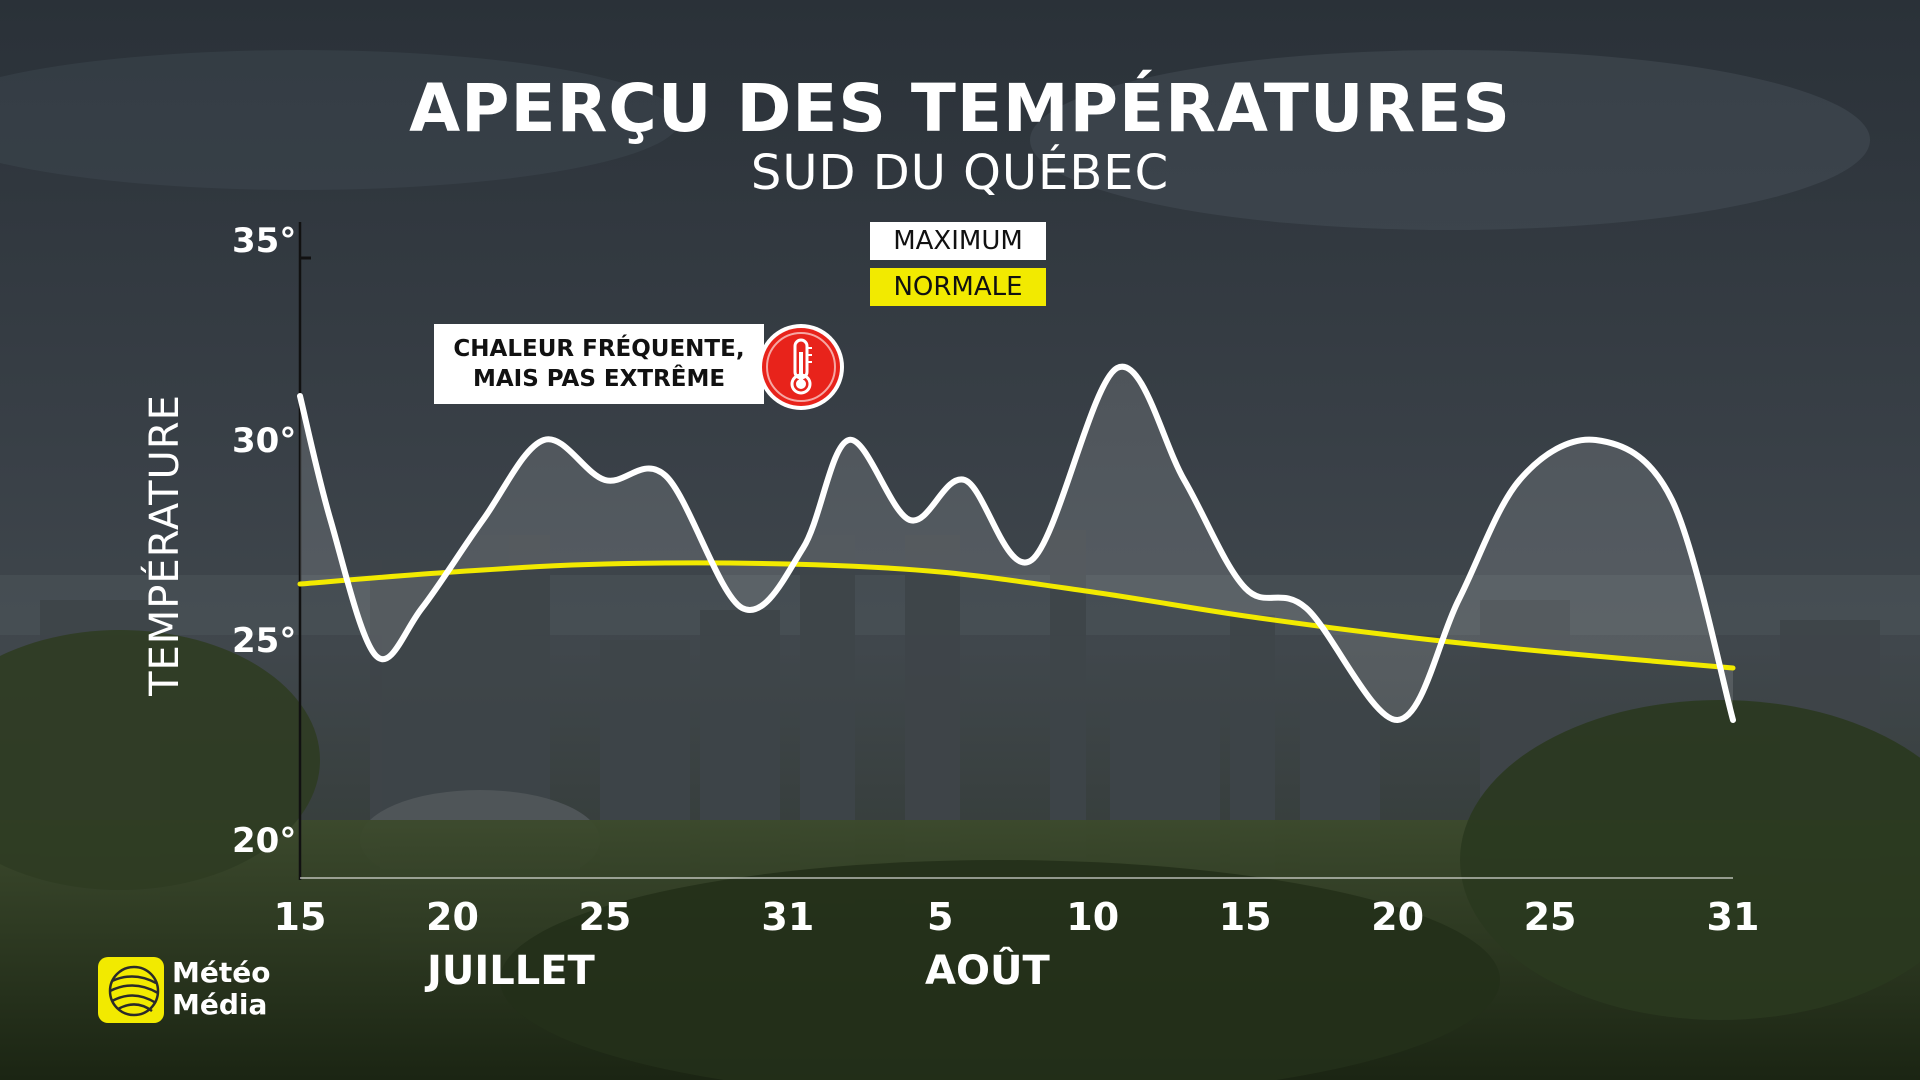  What do you see at coordinates (958, 287) in the screenshot?
I see `legend-normale: NORMALE` at bounding box center [958, 287].